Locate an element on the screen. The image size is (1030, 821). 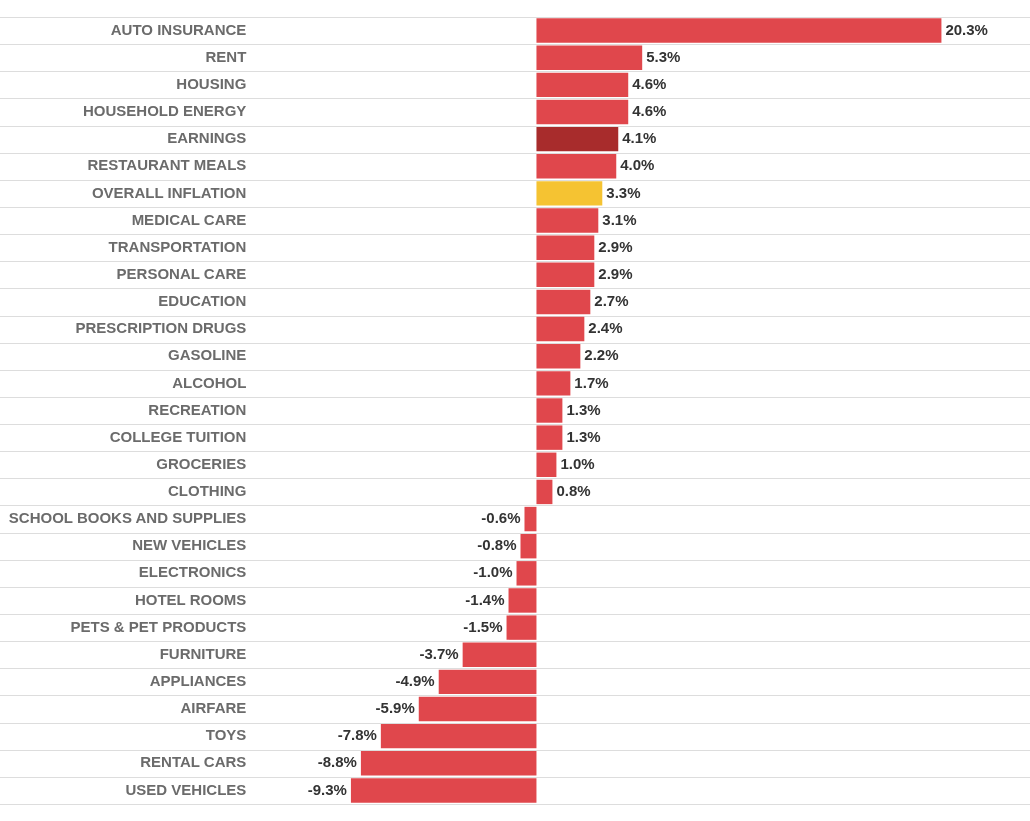
data-label: -1.0% is located at coordinates (493, 572).